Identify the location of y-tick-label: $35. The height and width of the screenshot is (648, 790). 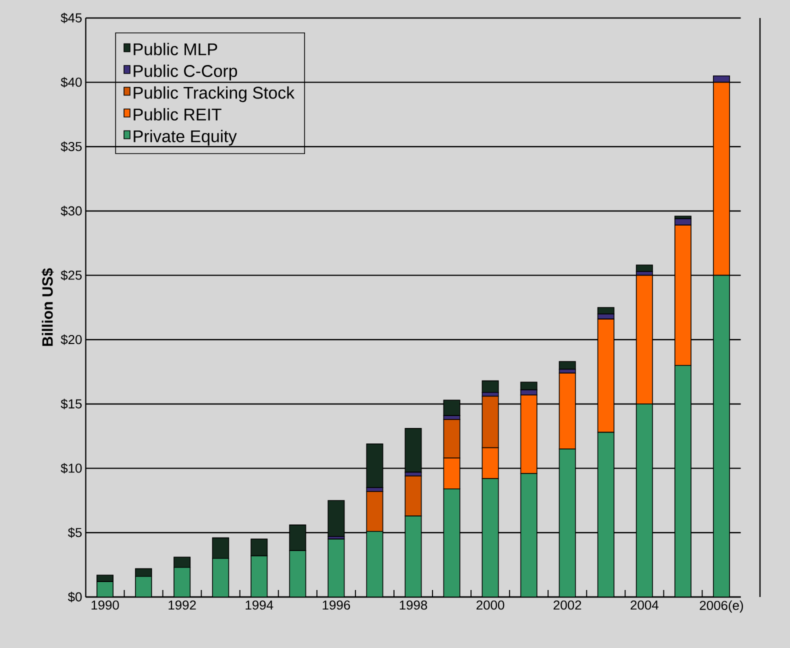
(71, 146).